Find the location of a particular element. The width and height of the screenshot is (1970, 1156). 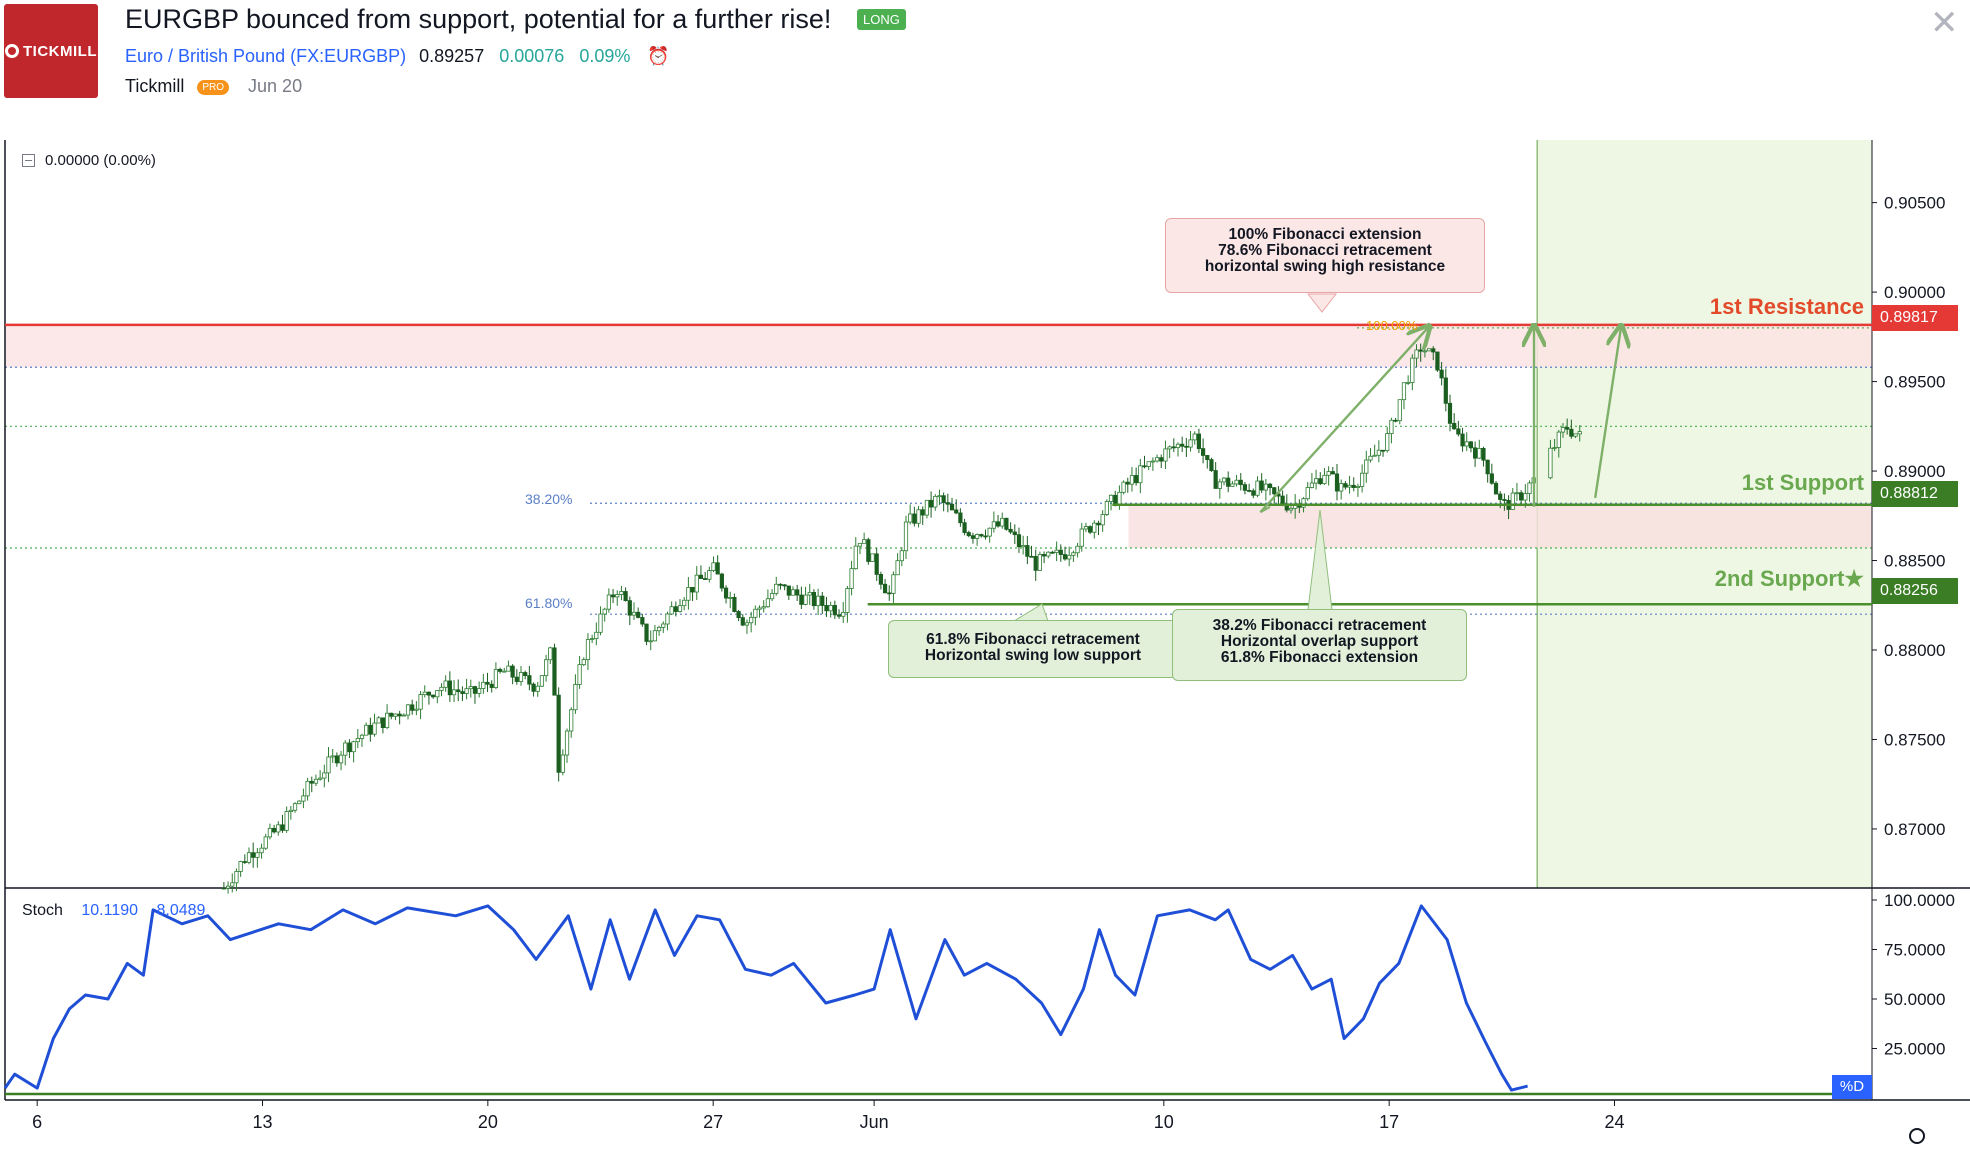

gear-icon is located at coordinates (1917, 1136).